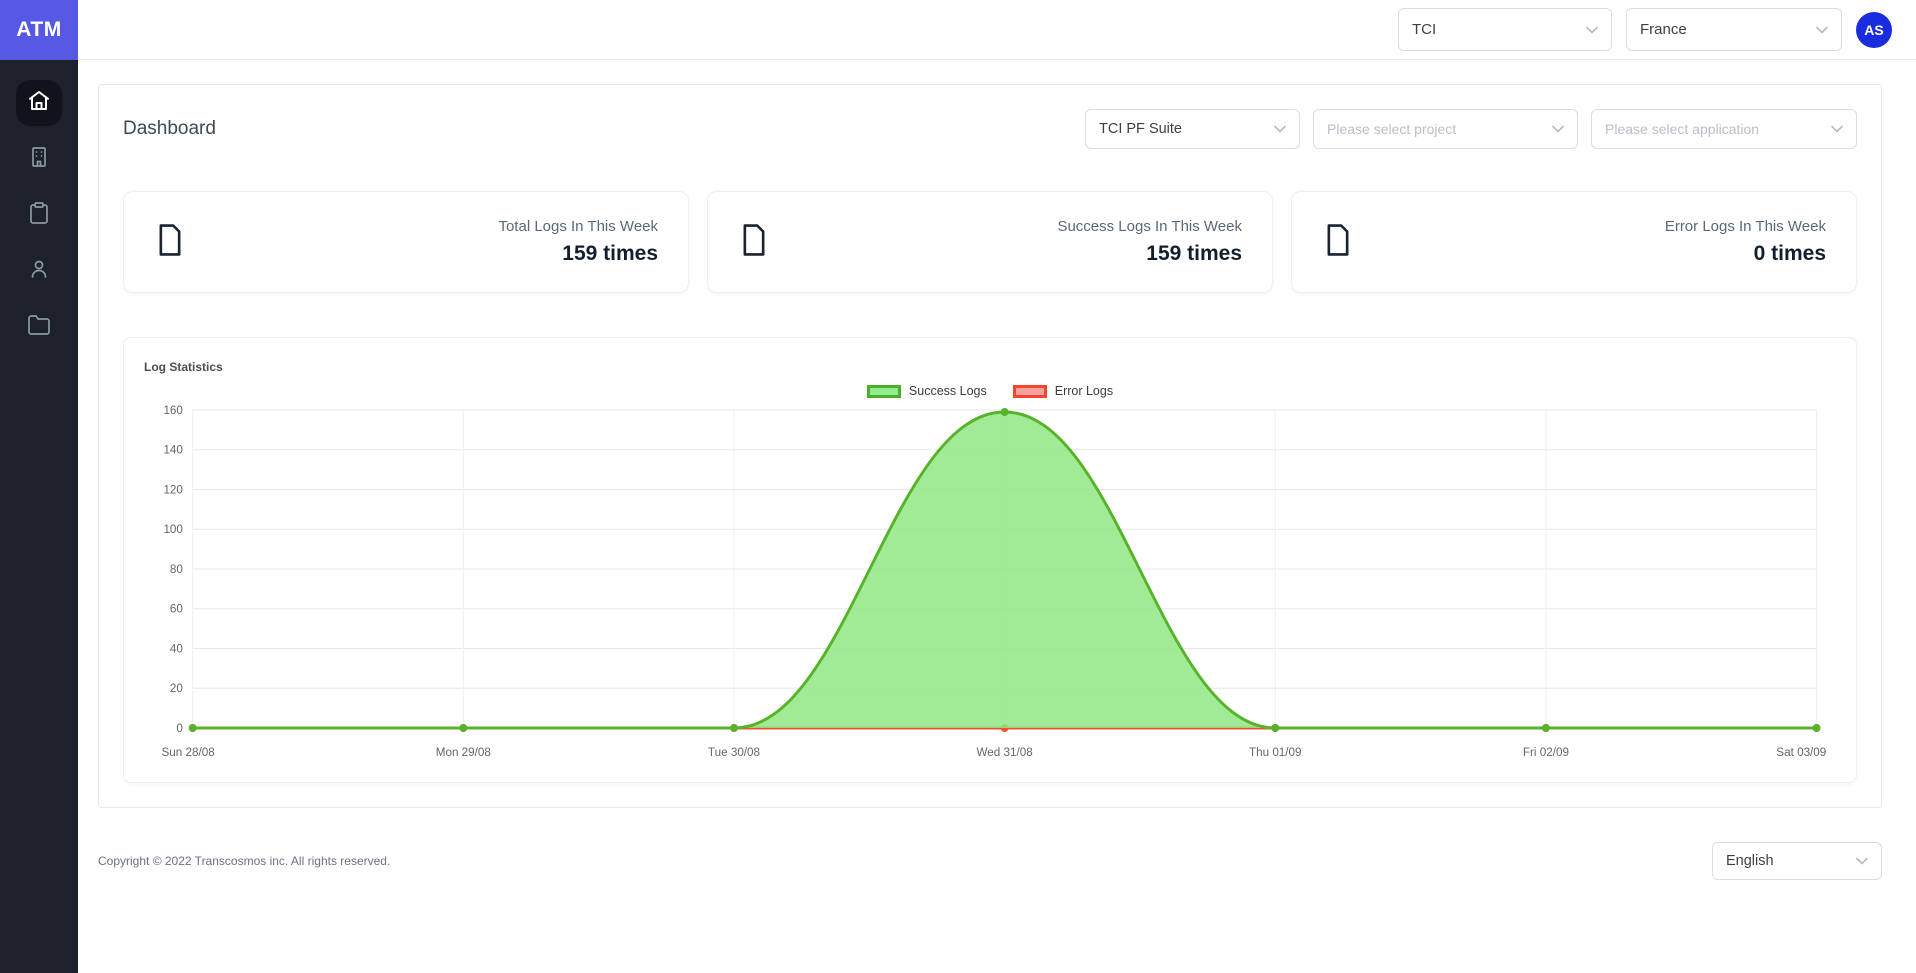  What do you see at coordinates (176, 648) in the screenshot?
I see `svg-text: 40` at bounding box center [176, 648].